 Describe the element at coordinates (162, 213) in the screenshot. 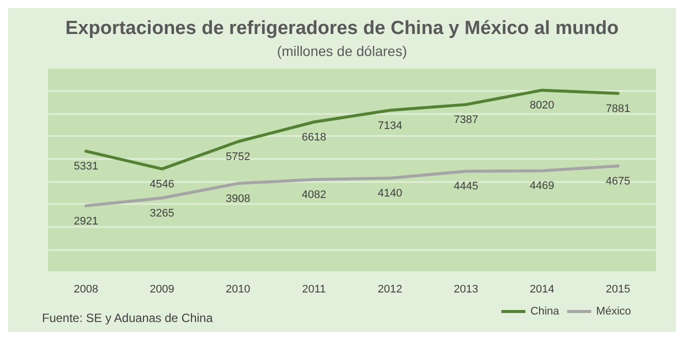

I see `data-label: 3265` at that location.